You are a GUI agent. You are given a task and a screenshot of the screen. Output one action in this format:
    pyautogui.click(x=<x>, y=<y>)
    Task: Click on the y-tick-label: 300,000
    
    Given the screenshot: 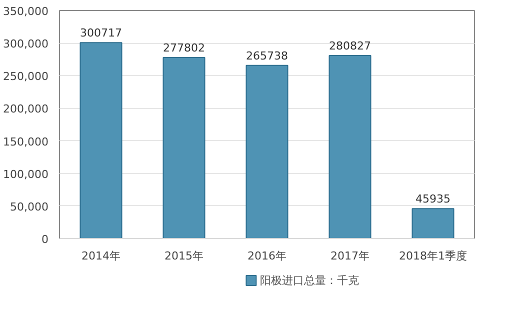 What is the action you would take?
    pyautogui.click(x=26, y=44)
    